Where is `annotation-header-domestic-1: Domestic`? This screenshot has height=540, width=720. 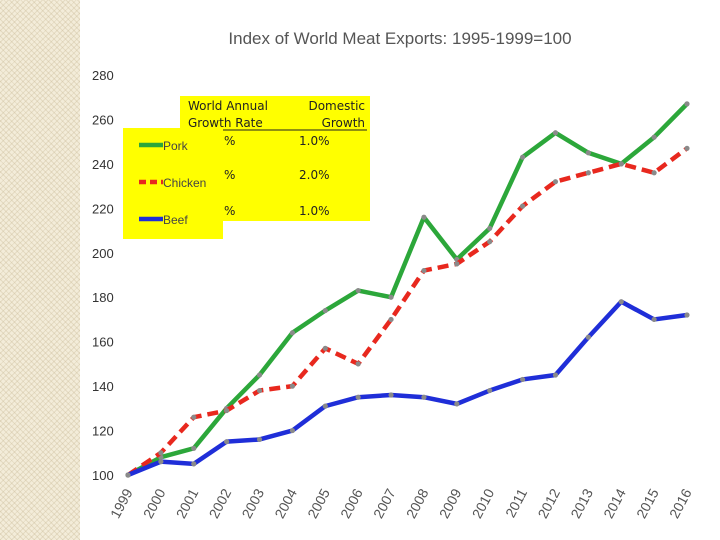 annotation-header-domestic-1: Domestic is located at coordinates (336, 106).